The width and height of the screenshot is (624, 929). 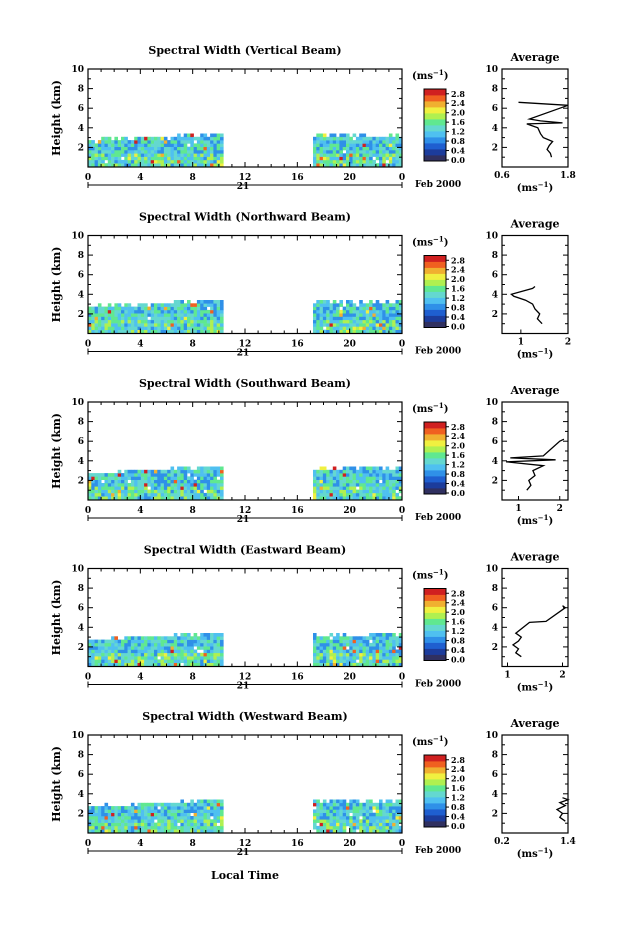 I want to click on colorbar-frame, so click(x=435, y=291).